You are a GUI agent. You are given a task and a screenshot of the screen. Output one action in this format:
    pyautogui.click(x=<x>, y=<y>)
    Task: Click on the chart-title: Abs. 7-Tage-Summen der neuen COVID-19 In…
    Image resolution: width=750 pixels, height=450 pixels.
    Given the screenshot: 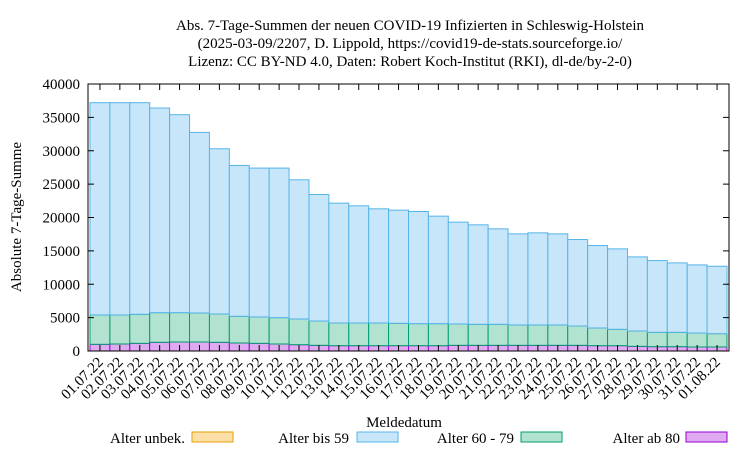 What is the action you would take?
    pyautogui.click(x=410, y=44)
    